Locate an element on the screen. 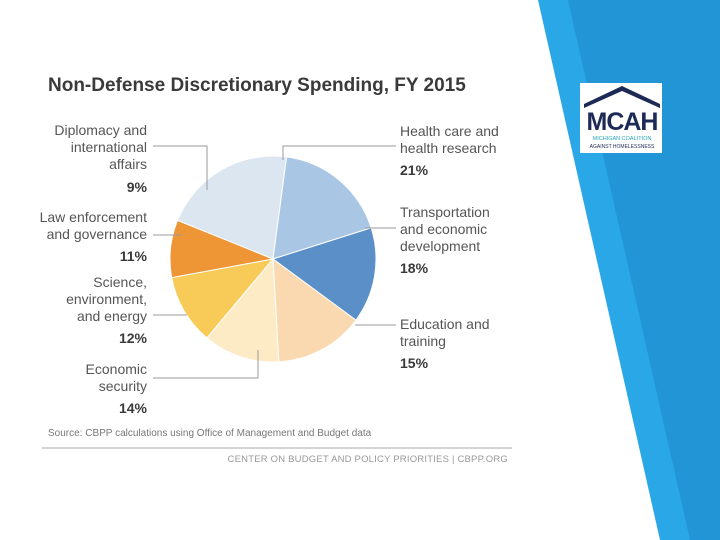  slice-law is located at coordinates (223, 298).